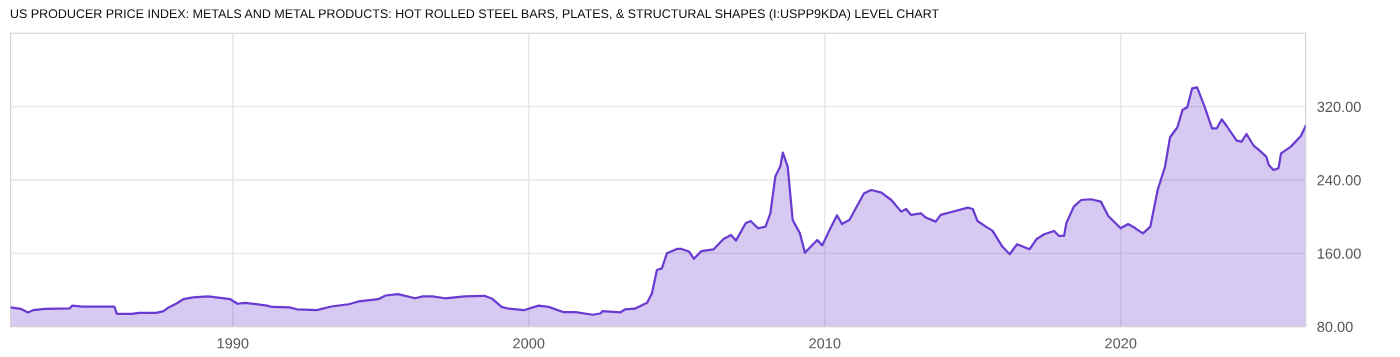 The image size is (1400, 357). Describe the element at coordinates (1339, 253) in the screenshot. I see `y-tick-label: 160.00` at that location.